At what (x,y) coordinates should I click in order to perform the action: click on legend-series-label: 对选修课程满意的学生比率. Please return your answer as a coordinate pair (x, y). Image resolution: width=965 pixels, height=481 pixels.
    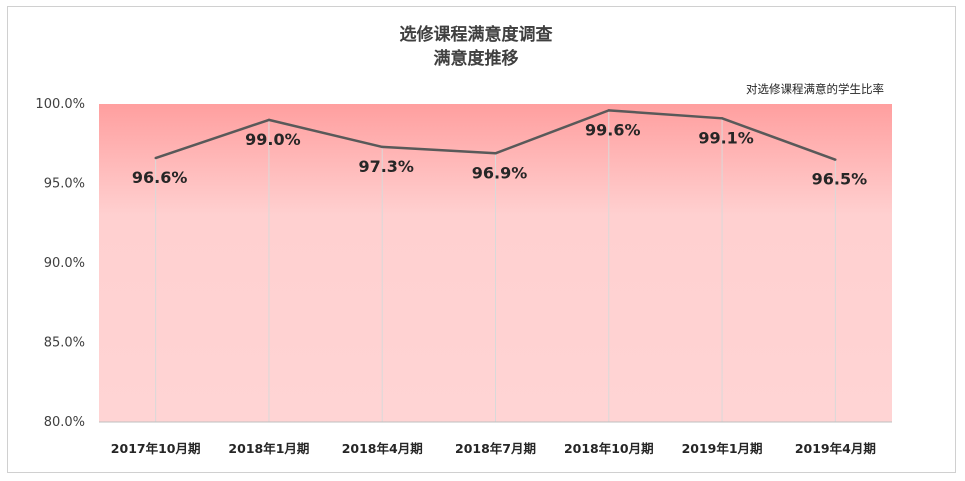
    Looking at the image, I should click on (815, 89).